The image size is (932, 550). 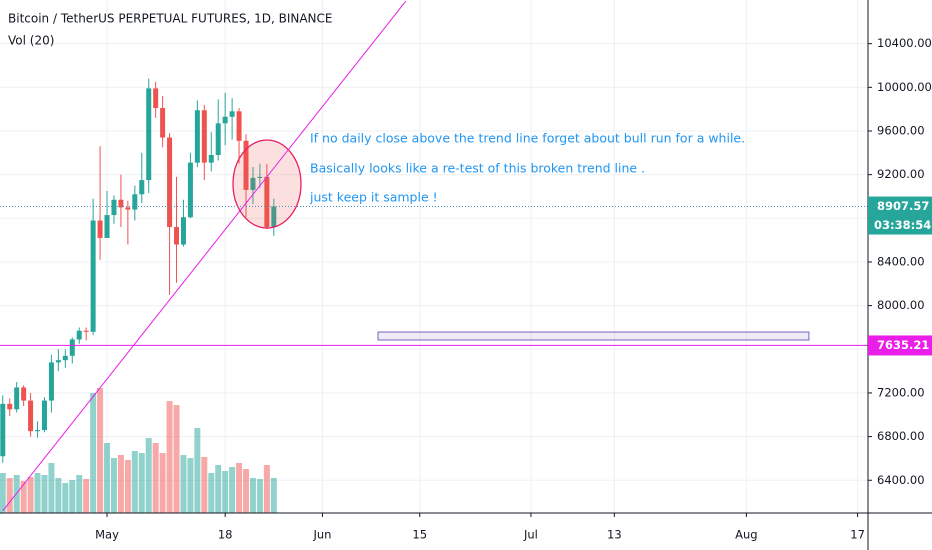 I want to click on countdown-label: 03:38:54, so click(x=902, y=225).